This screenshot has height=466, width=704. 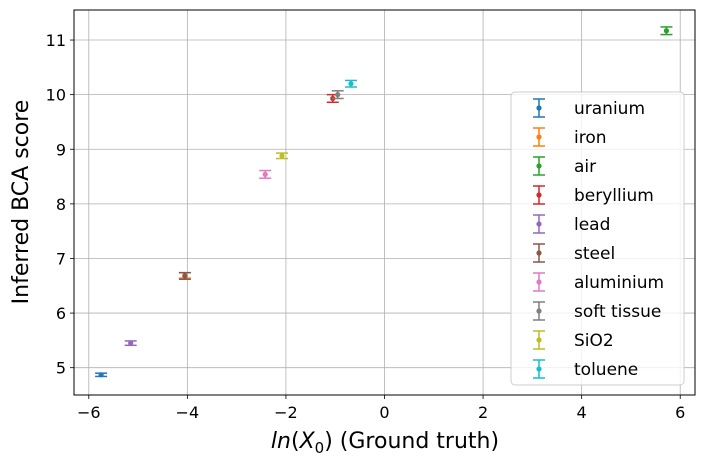 I want to click on legend-entry: toluene, so click(x=585, y=369).